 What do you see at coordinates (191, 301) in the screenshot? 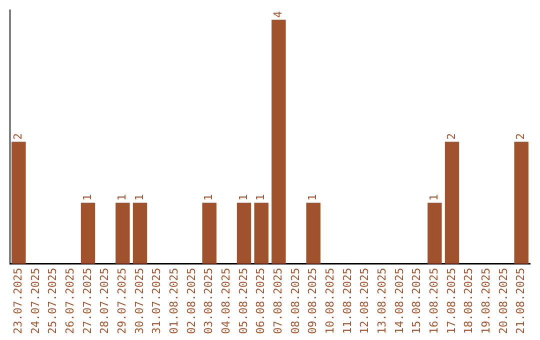
I see `x-tick-label: 02.08.2025` at bounding box center [191, 301].